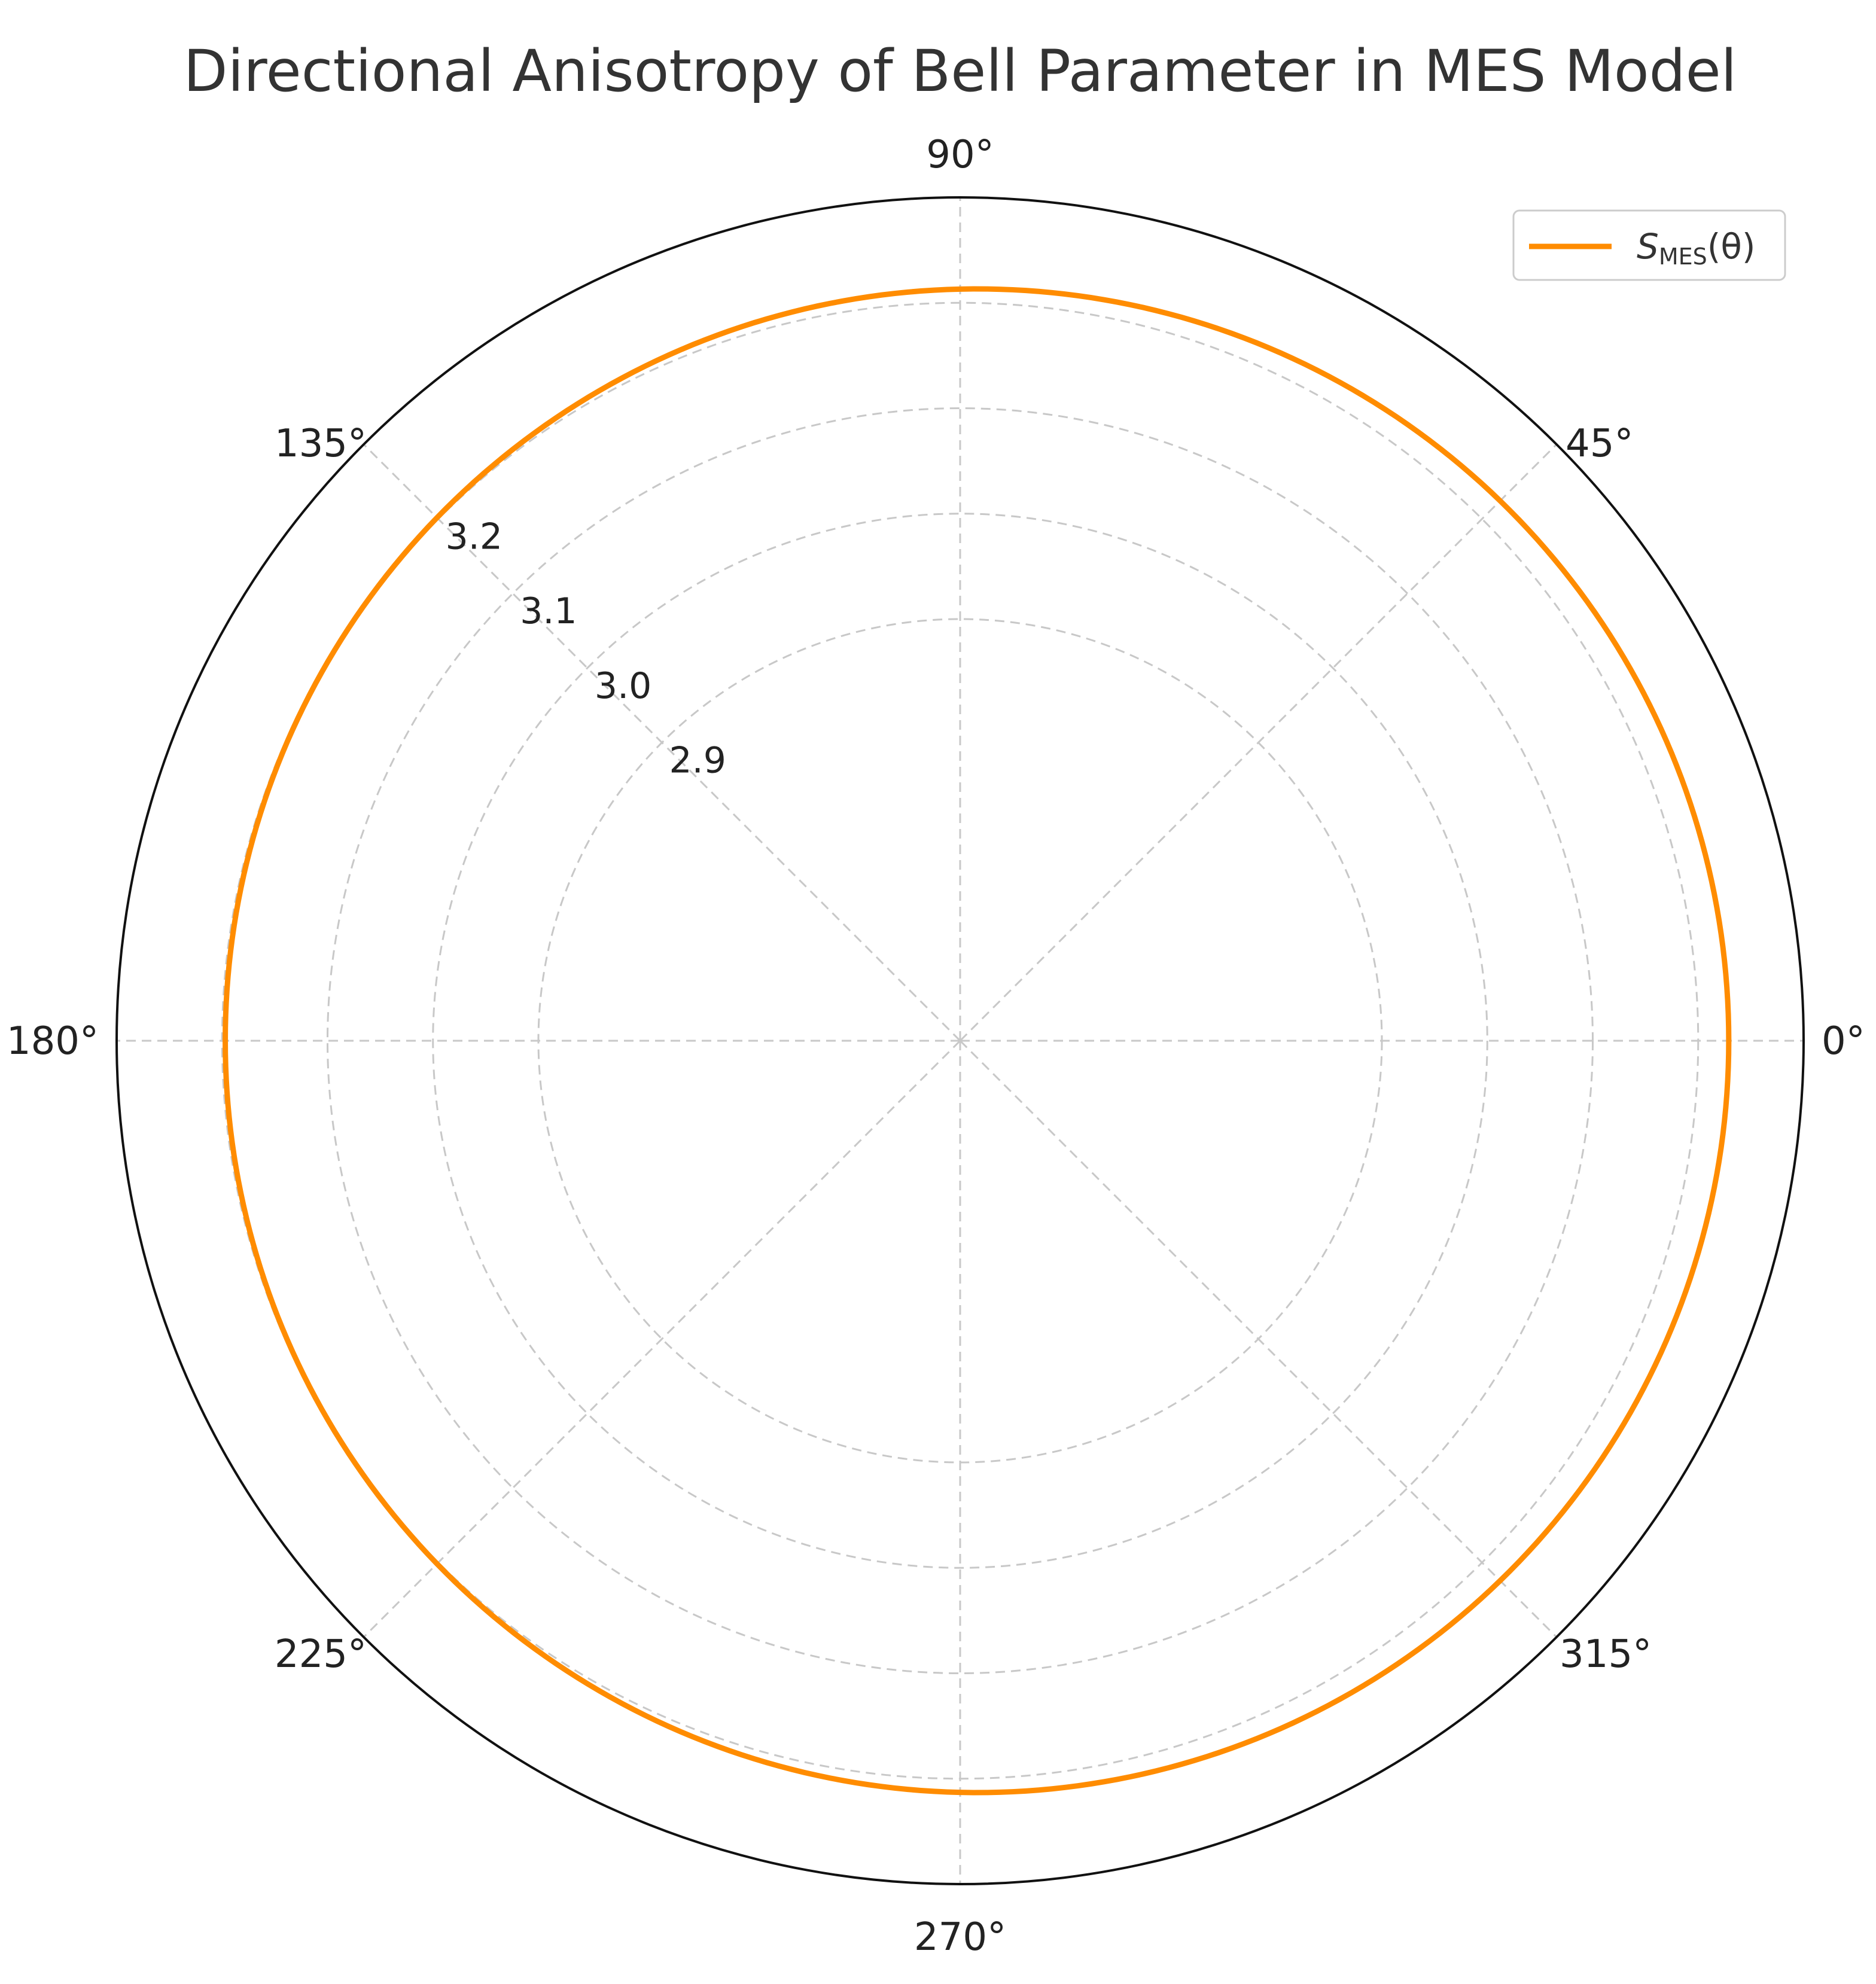 Image resolution: width=1876 pixels, height=1984 pixels. Describe the element at coordinates (697, 761) in the screenshot. I see `radial-tick-label-2.9: 2.9` at that location.